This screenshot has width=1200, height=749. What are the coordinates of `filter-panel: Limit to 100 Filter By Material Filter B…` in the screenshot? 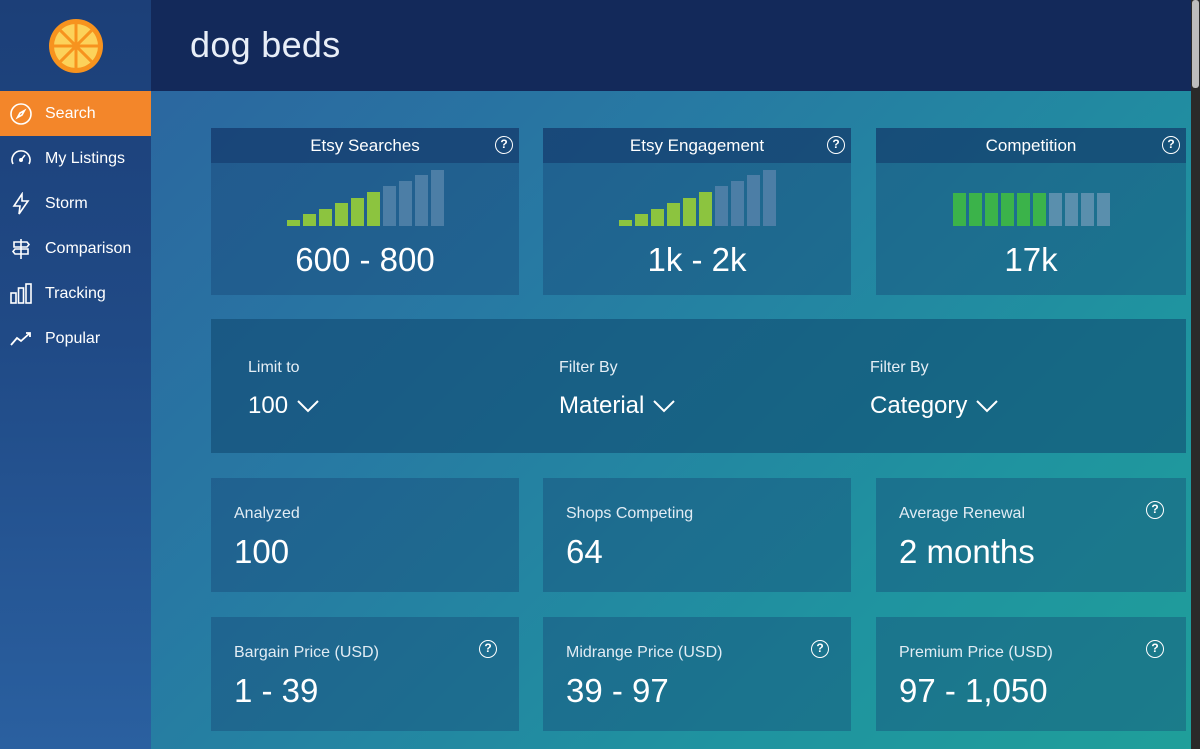 It's located at (698, 386).